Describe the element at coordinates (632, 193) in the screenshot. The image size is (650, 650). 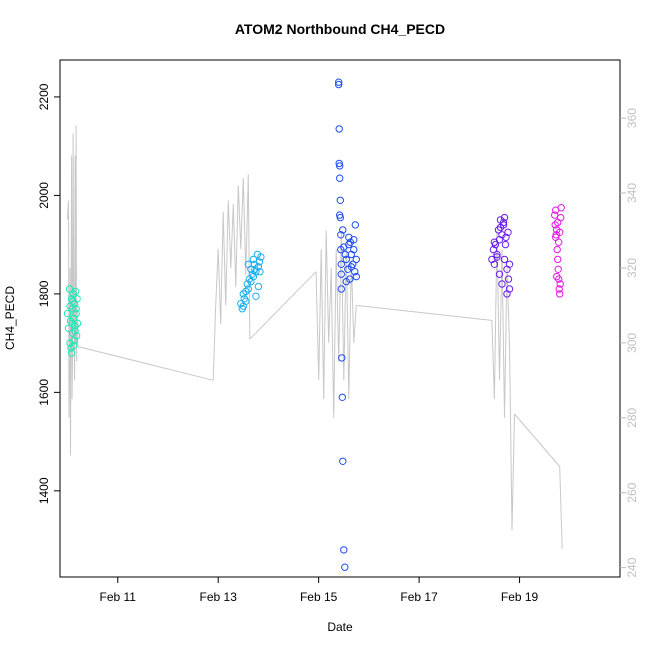
I see `y2-tick-label-5: 340` at that location.